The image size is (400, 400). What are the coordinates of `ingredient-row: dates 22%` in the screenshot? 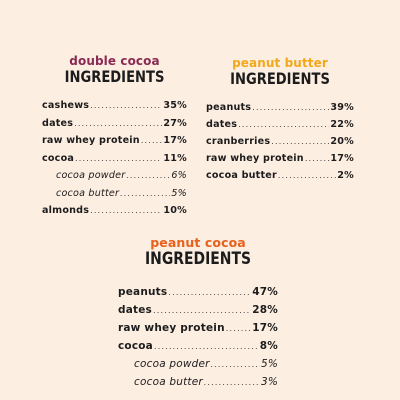 It's located at (280, 127).